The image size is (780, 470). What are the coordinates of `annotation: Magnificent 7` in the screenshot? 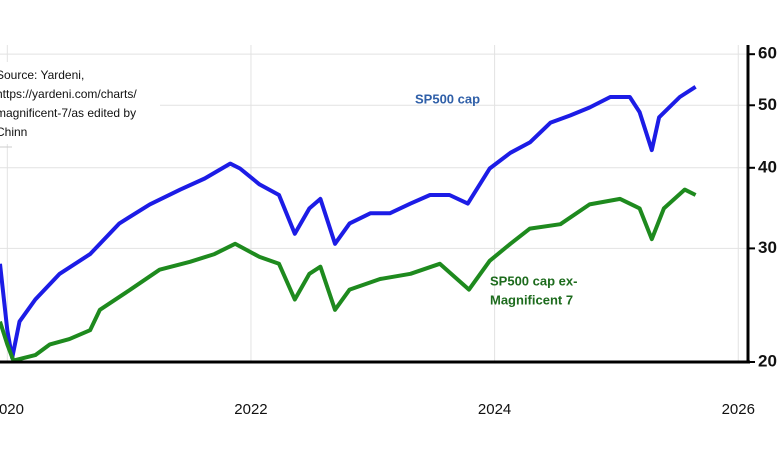 It's located at (531, 299).